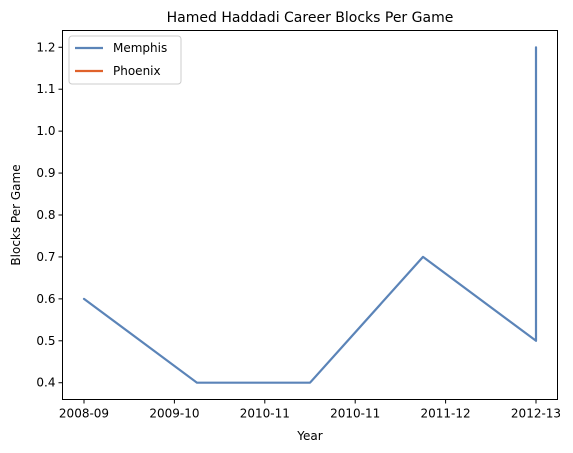 This screenshot has width=573, height=453. Describe the element at coordinates (309, 436) in the screenshot. I see `x-axis-label: Year` at that location.